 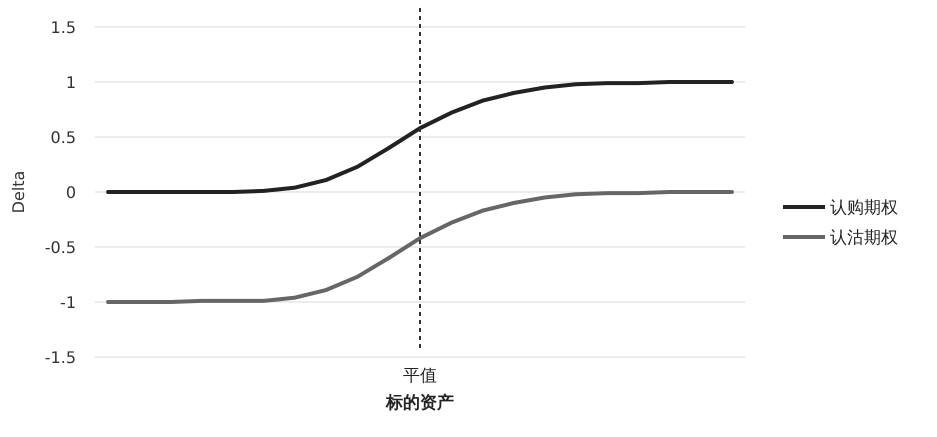 I want to click on y-tick-label: -1, so click(x=68, y=302).